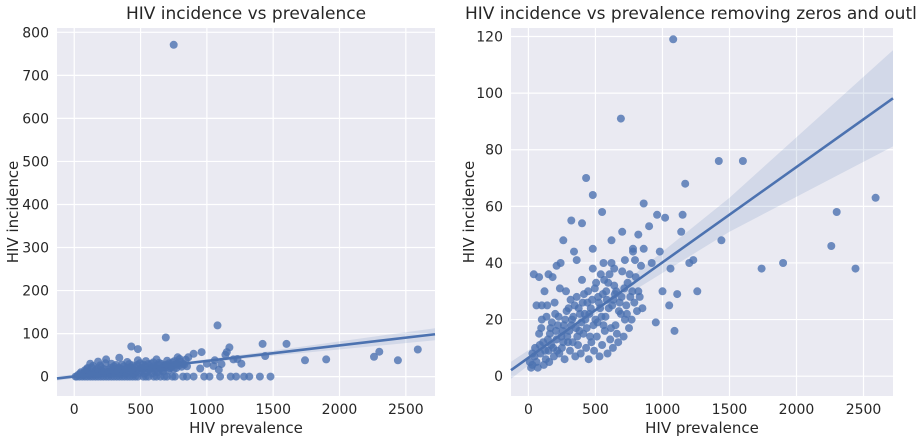 This screenshot has height=442, width=917. I want to click on right-y-tick-label: 20, so click(494, 321).